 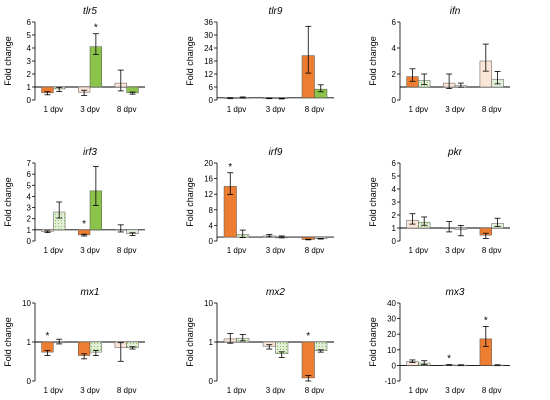 I want to click on panel-title: irf3, so click(x=90, y=152).